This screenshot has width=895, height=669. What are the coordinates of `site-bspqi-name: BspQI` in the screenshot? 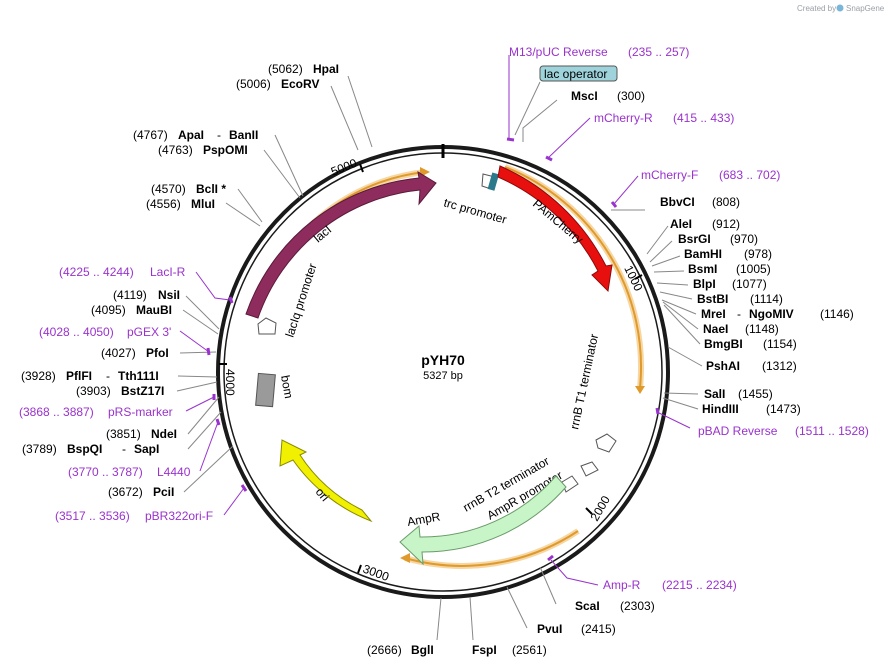 It's located at (84, 449).